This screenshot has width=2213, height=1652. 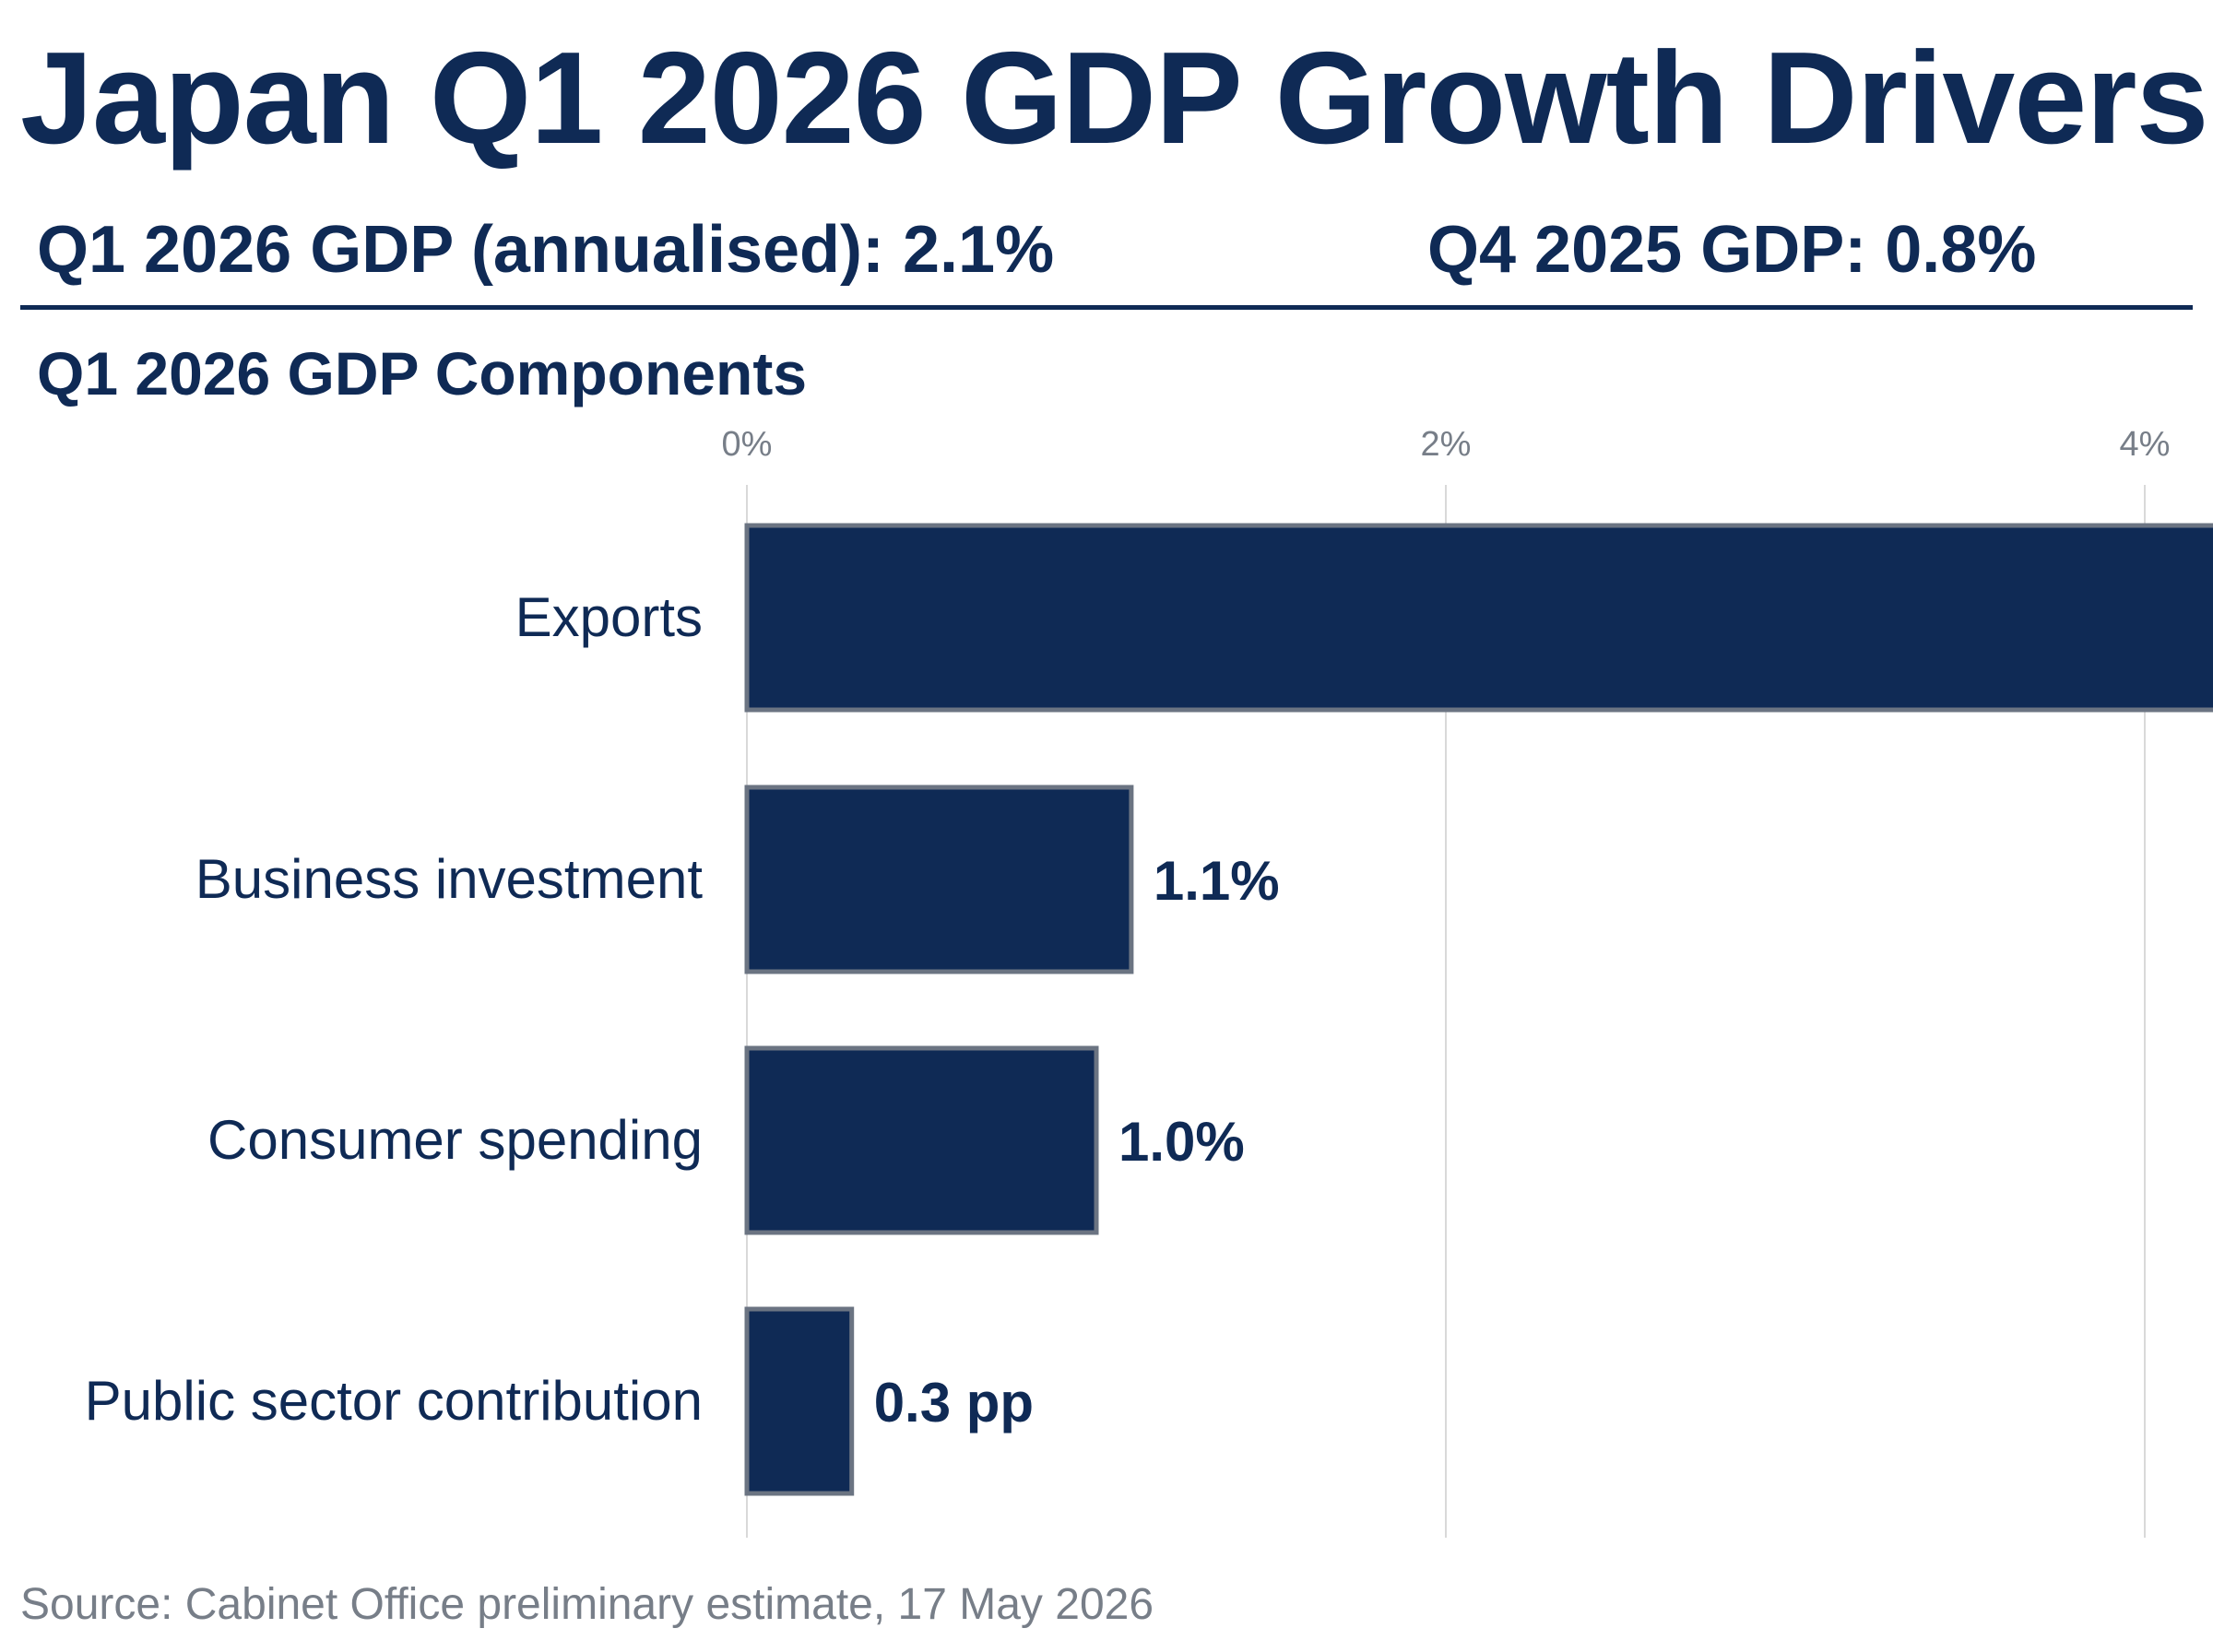 I want to click on category-label: Business investment, so click(x=449, y=879).